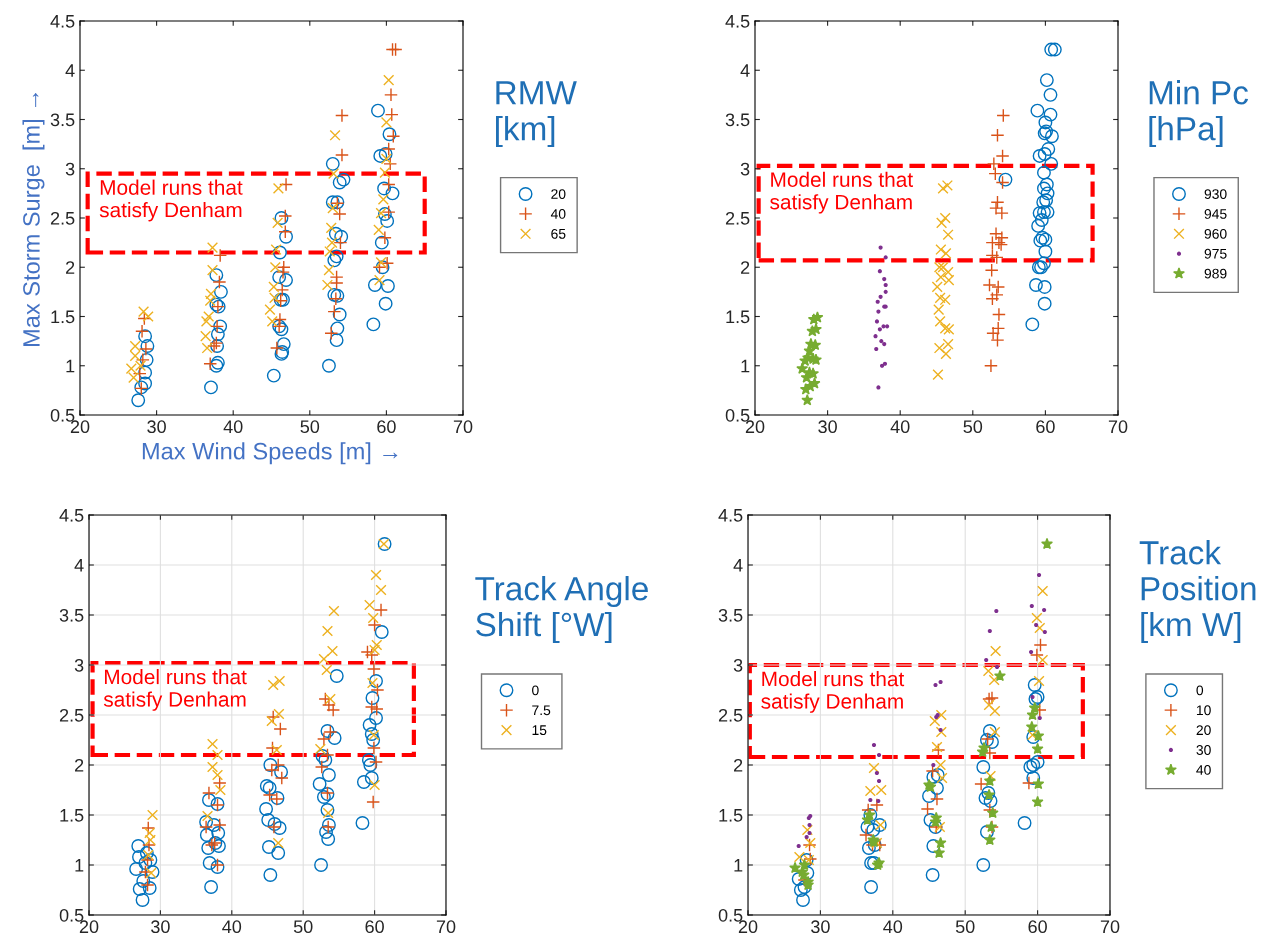 The image size is (1277, 949). Describe the element at coordinates (1197, 591) in the screenshot. I see `legend-title: Track Position [km W]` at that location.